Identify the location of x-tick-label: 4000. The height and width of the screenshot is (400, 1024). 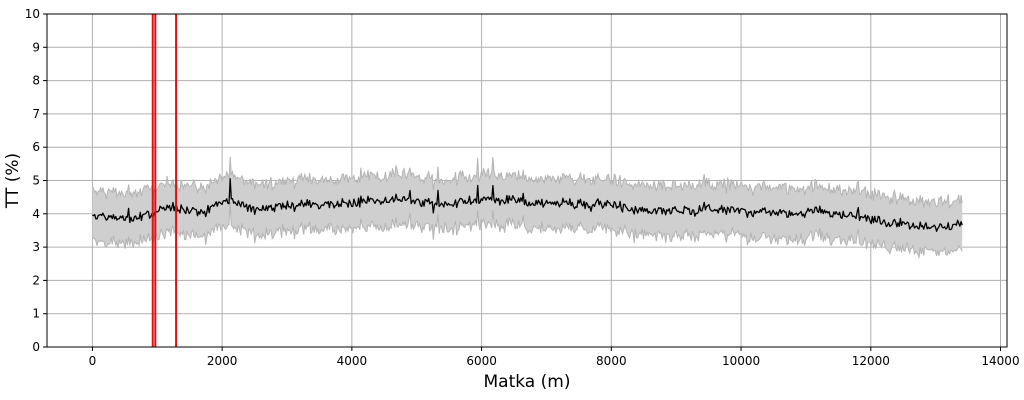
(352, 361).